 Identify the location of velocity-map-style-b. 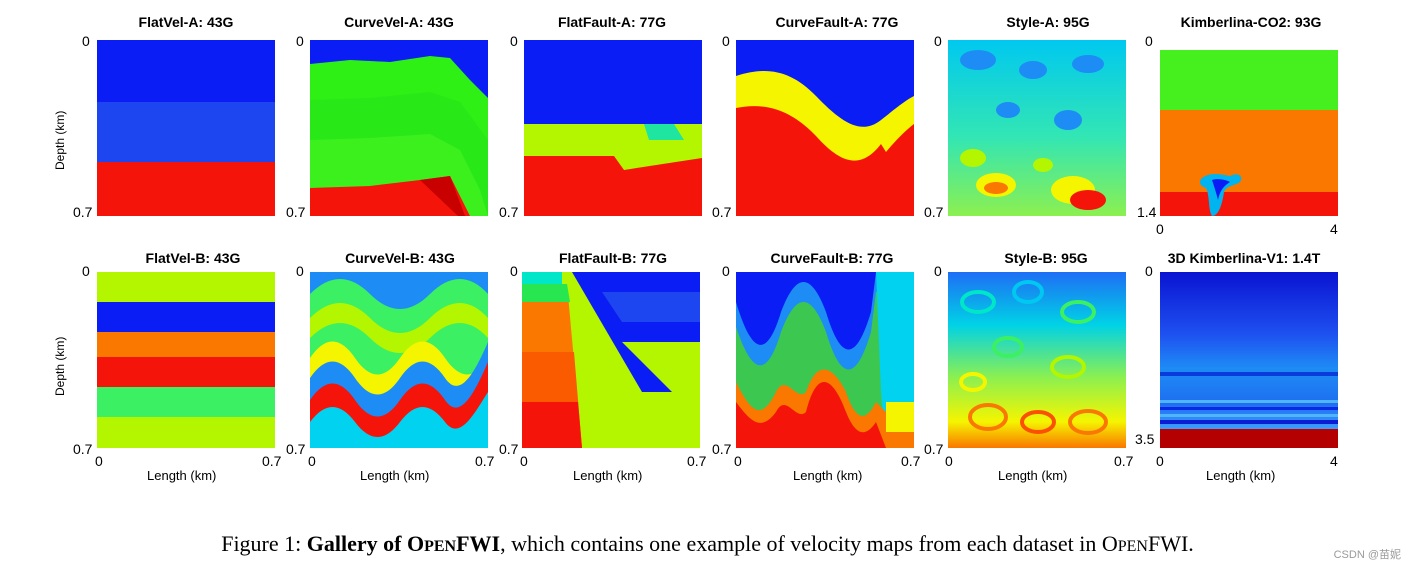
(1037, 360).